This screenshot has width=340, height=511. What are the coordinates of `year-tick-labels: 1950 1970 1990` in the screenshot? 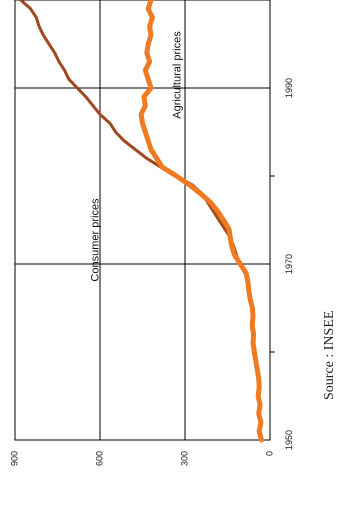 It's located at (289, 264).